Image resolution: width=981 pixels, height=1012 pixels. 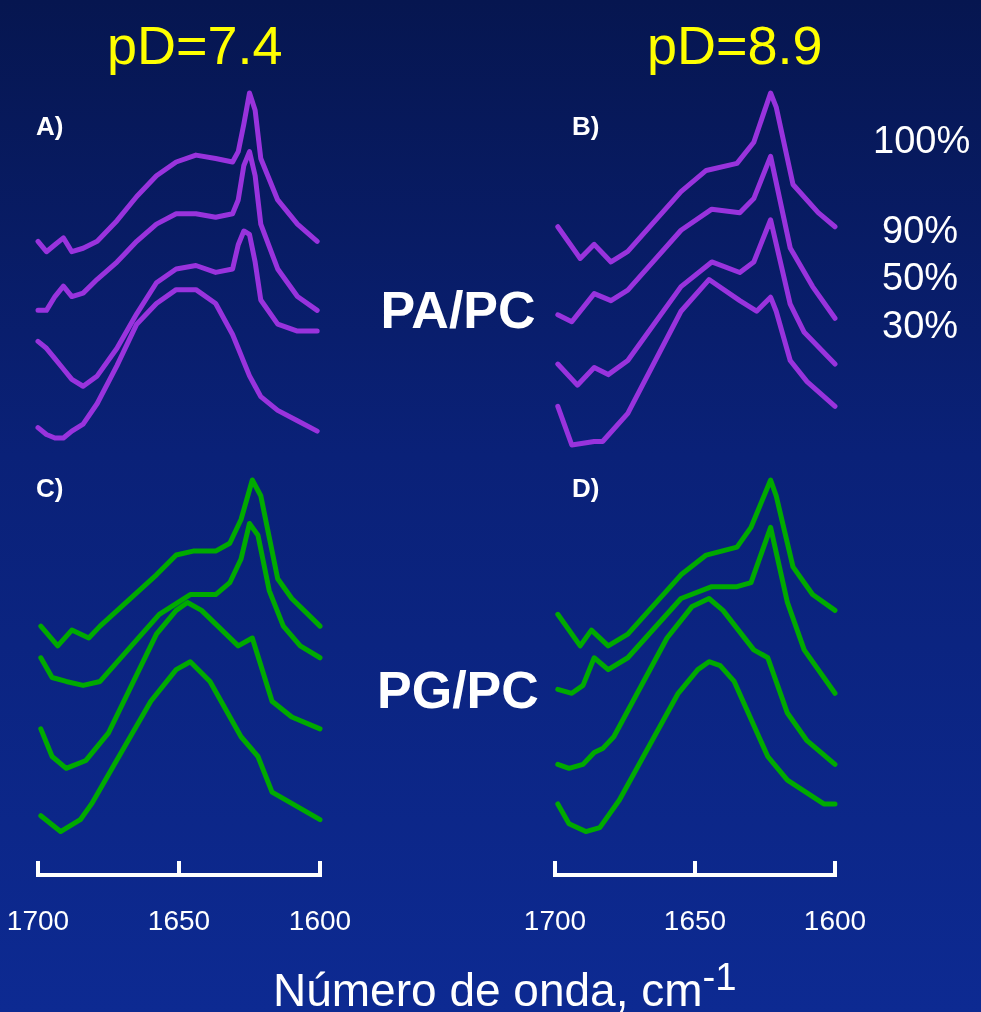 What do you see at coordinates (920, 325) in the screenshot?
I see `text: 30%` at bounding box center [920, 325].